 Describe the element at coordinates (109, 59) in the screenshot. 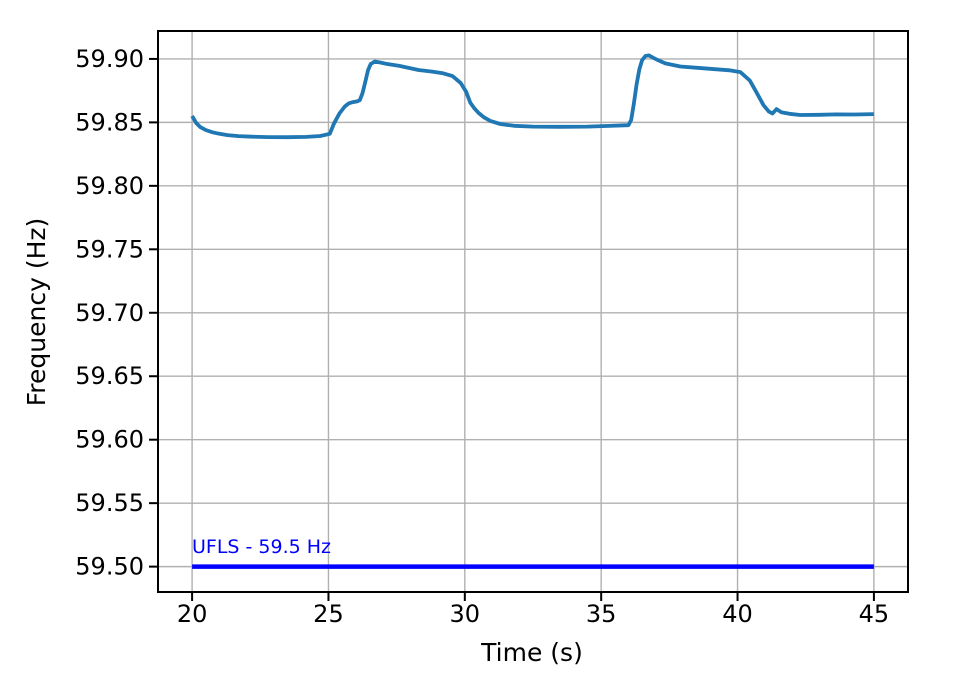

I see `y-tick-label: 59.90` at that location.